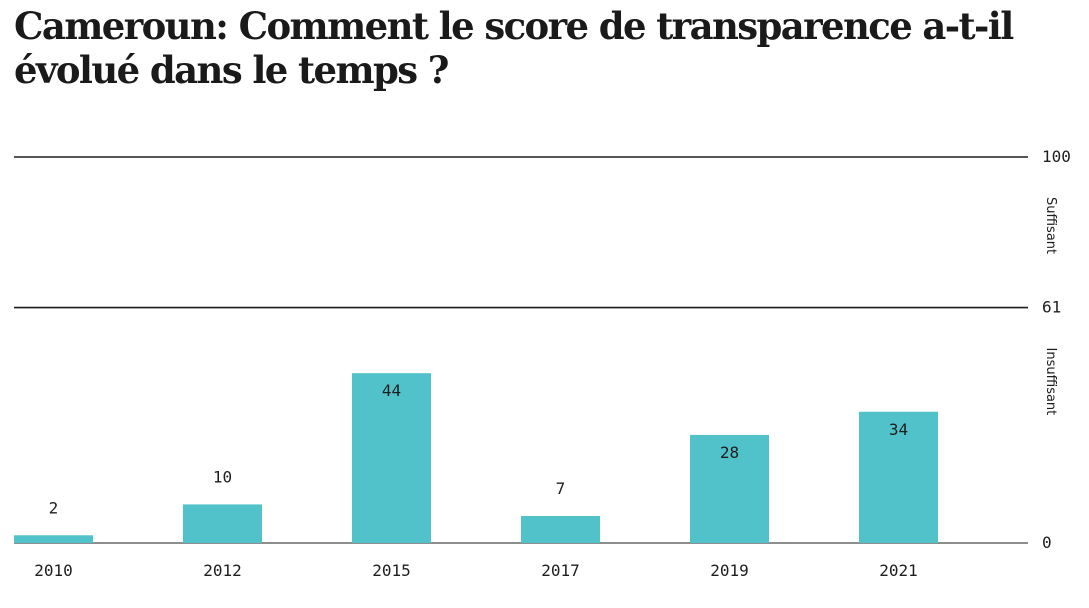 This screenshot has width=1089, height=608. Describe the element at coordinates (222, 570) in the screenshot. I see `x-tick-label: 2012` at that location.